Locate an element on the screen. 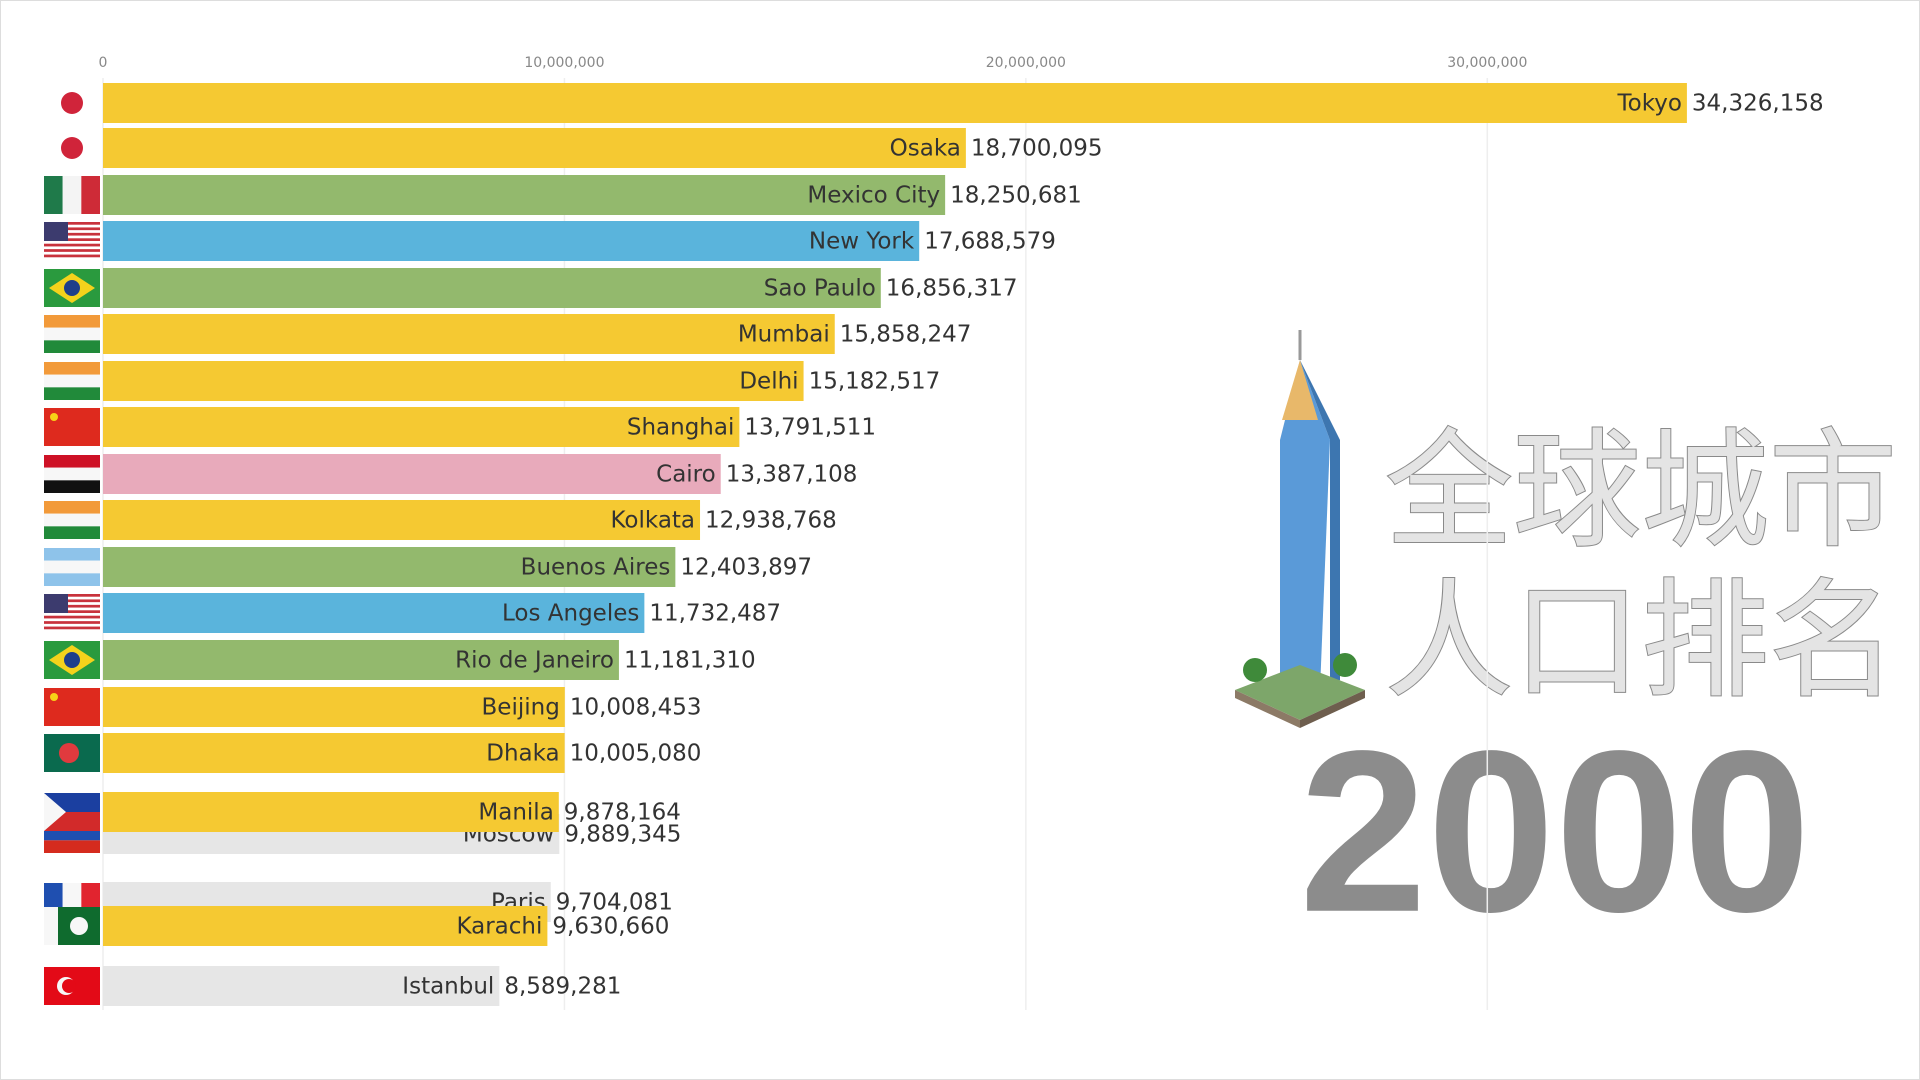  bar-label: Los Angeles is located at coordinates (570, 614).